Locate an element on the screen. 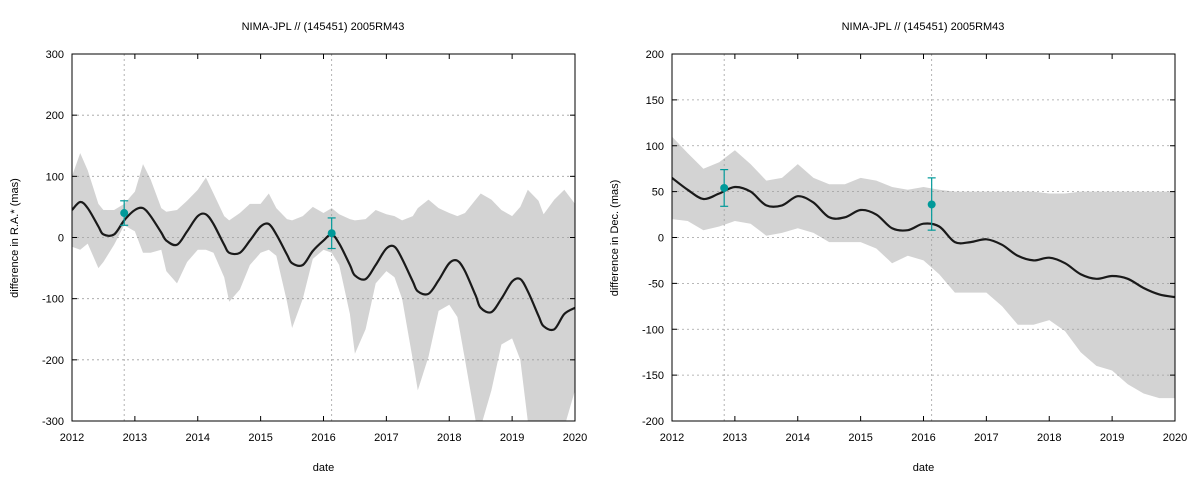 Image resolution: width=1200 pixels, height=480 pixels. y-tick-label: 300 is located at coordinates (55, 55).